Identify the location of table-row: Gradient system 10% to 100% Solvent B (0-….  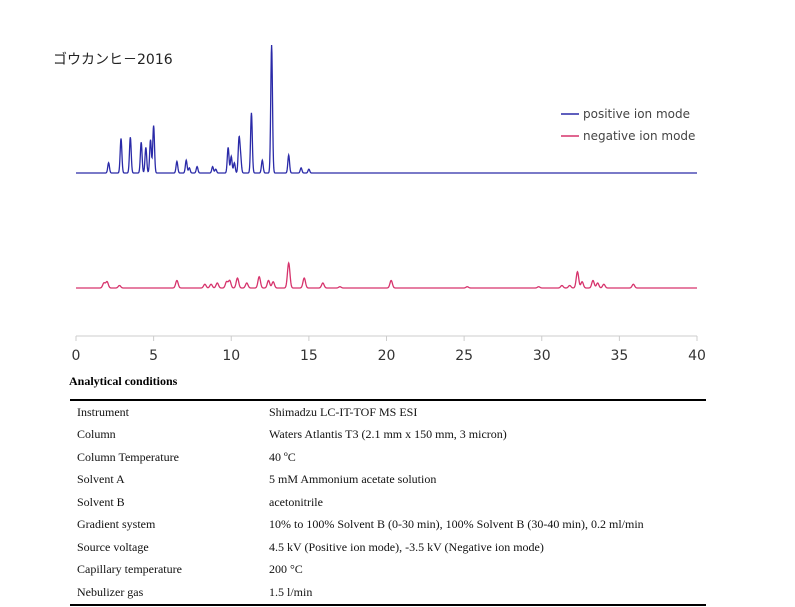
(388, 525).